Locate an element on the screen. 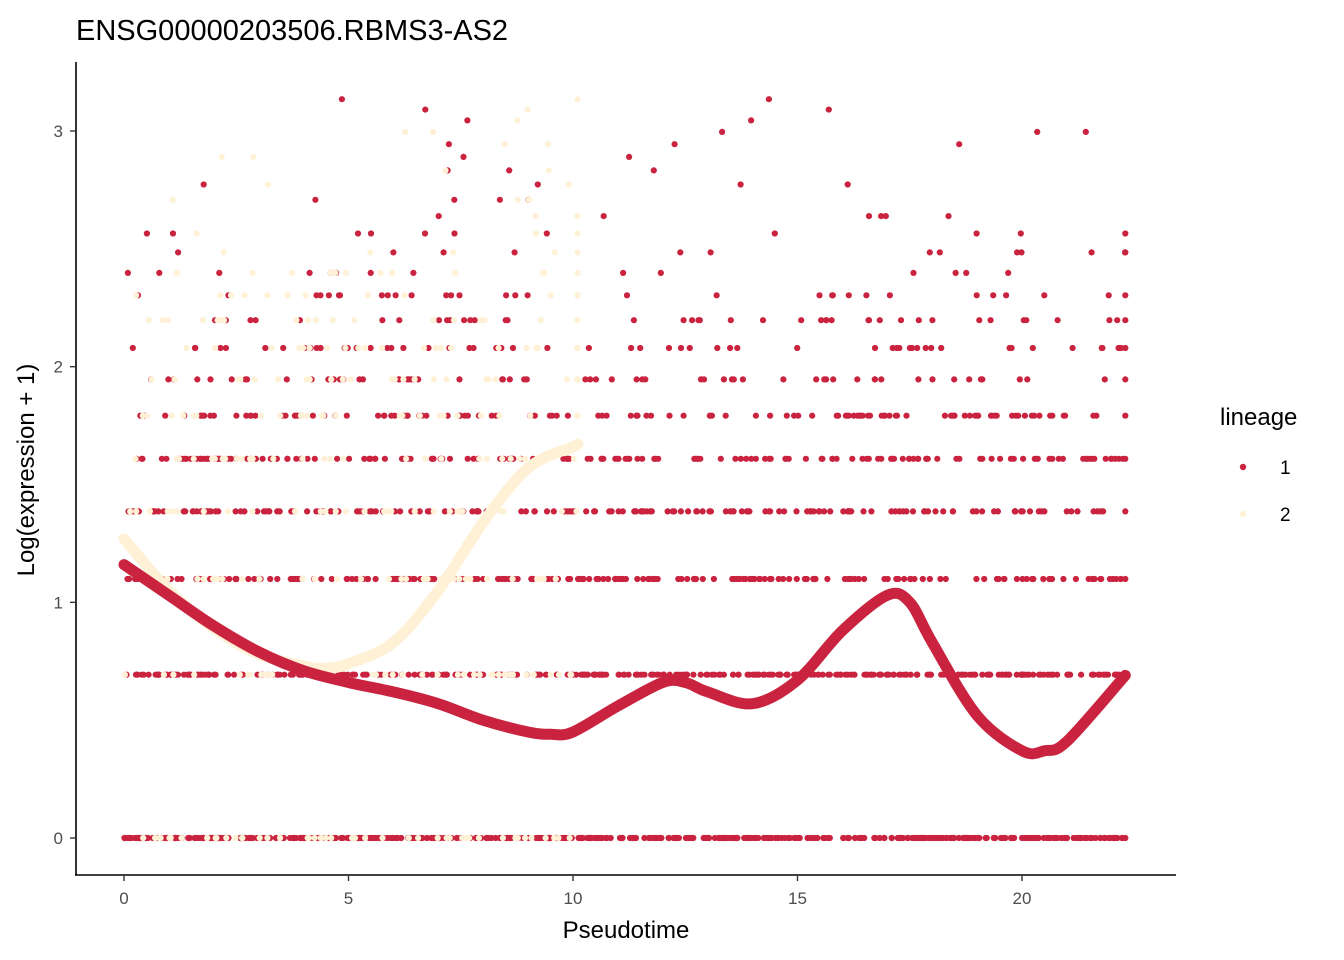 The image size is (1344, 960). x-tick-label: 15 is located at coordinates (797, 898).